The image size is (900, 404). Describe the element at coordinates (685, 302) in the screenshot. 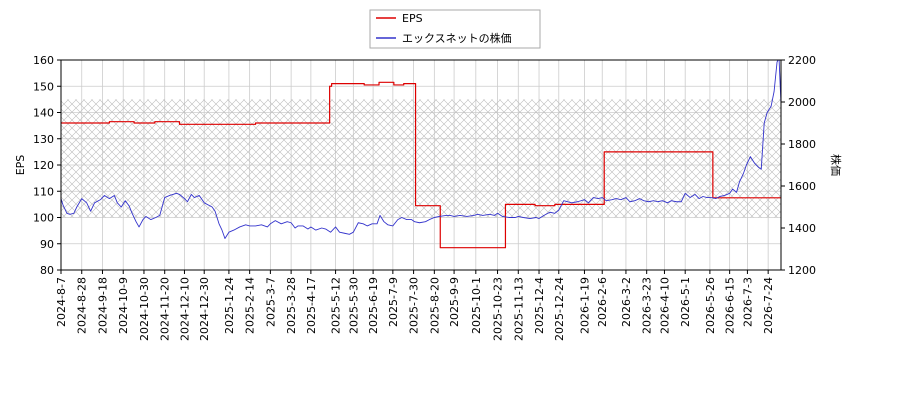

I see `x-tick-label: 2026-5-1` at that location.